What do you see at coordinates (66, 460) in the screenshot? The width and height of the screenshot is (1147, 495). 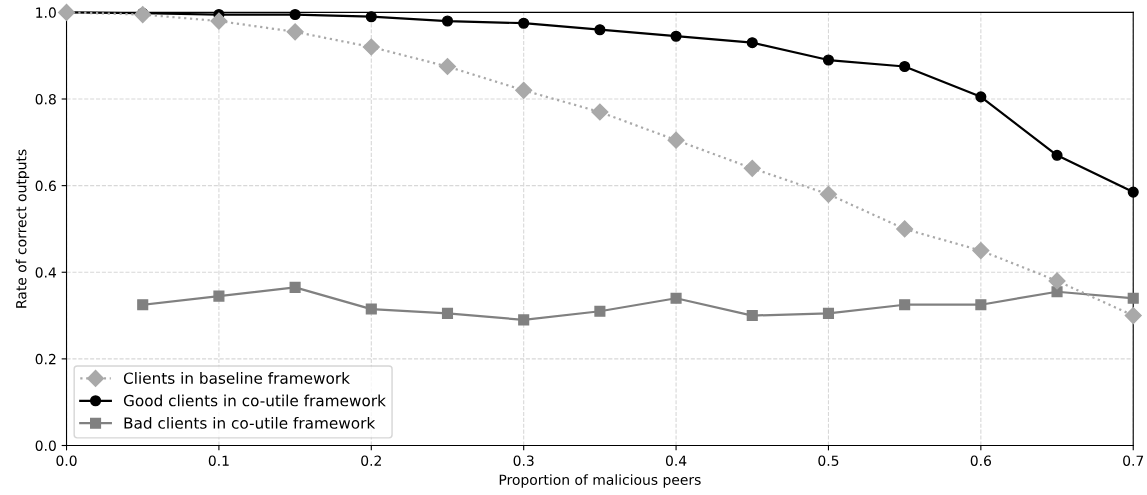 I see `x-tick-label: 0.0` at bounding box center [66, 460].